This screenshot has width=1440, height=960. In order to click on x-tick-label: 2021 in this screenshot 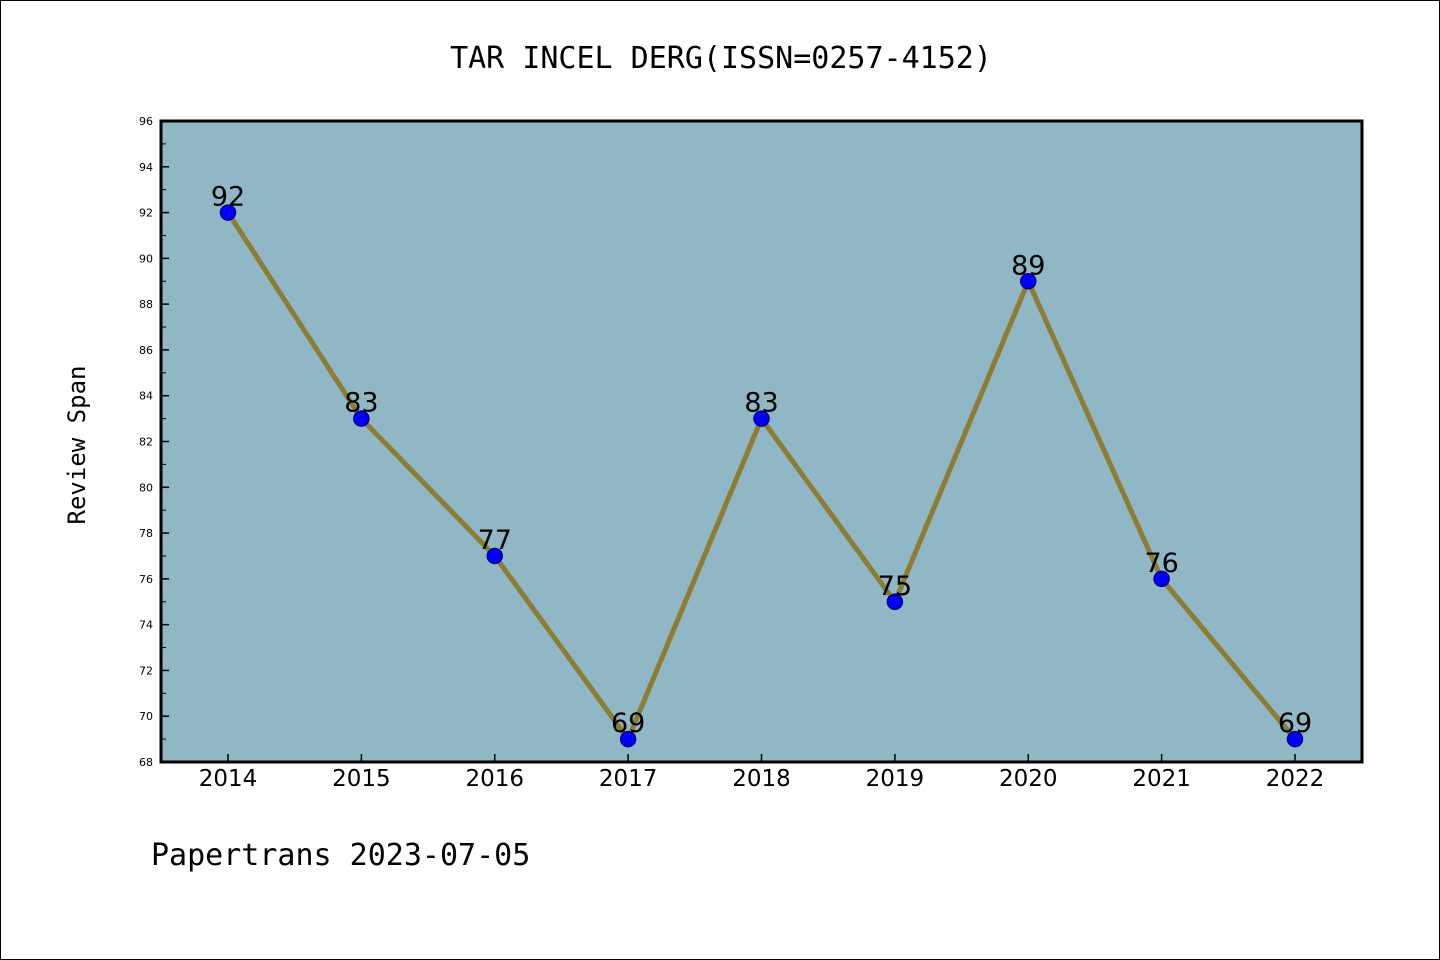, I will do `click(1161, 779)`.